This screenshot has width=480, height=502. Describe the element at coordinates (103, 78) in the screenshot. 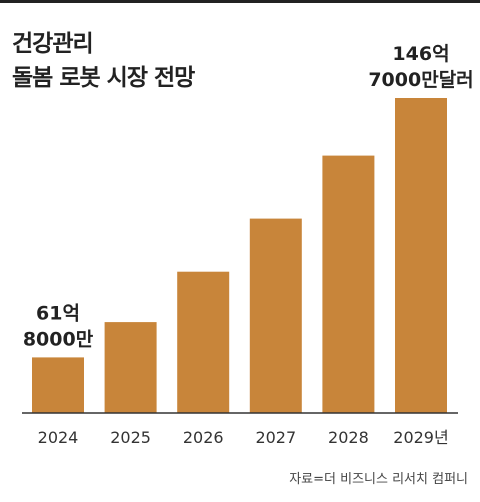

I see `chart-title-line-2: 돌봄 로봇 시장 전망` at that location.